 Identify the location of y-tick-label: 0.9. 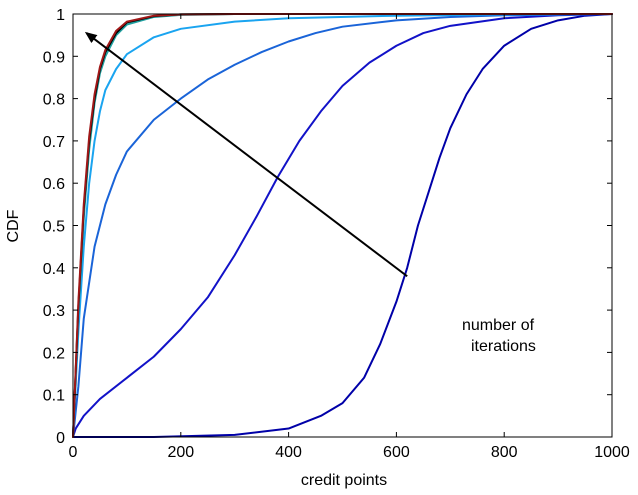
(54, 57).